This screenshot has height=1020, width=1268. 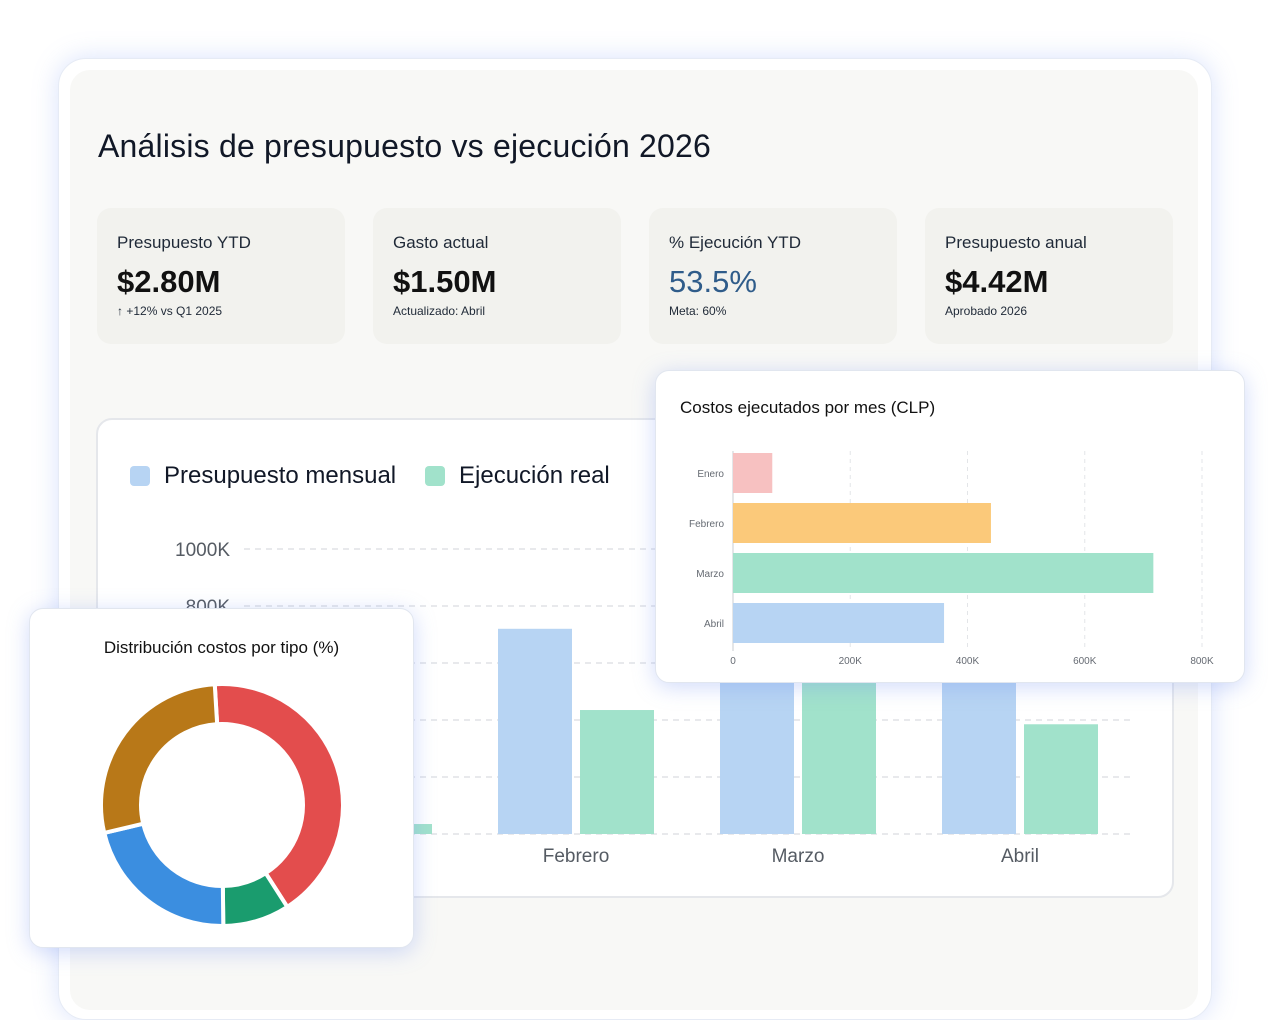 What do you see at coordinates (1085, 661) in the screenshot?
I see `x-tick-label: 600K` at bounding box center [1085, 661].